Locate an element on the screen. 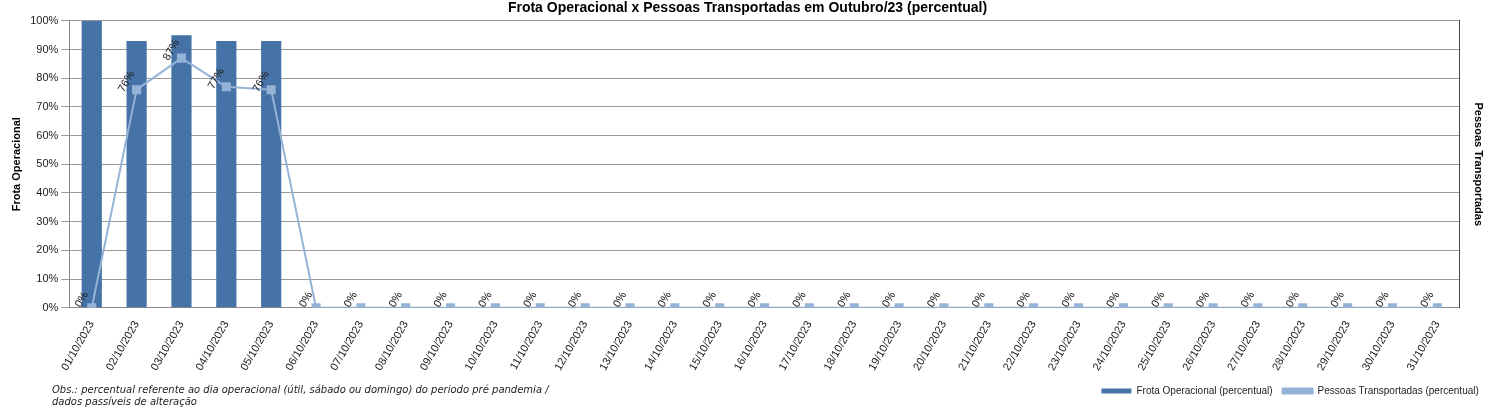 This screenshot has width=1499, height=410. legend-label: Pessoas Transportadas (percentual) is located at coordinates (1398, 390).